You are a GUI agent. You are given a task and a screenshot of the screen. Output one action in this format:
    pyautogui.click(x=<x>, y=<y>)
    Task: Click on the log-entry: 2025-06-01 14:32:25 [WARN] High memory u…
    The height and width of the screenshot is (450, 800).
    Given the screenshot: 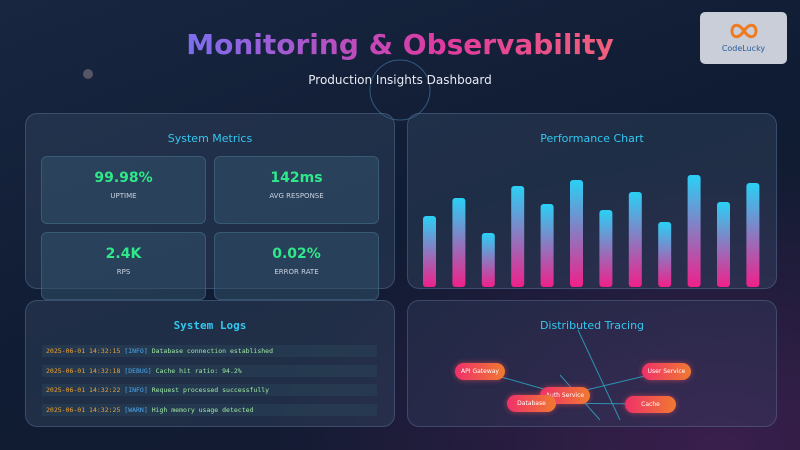 What is the action you would take?
    pyautogui.click(x=209, y=409)
    